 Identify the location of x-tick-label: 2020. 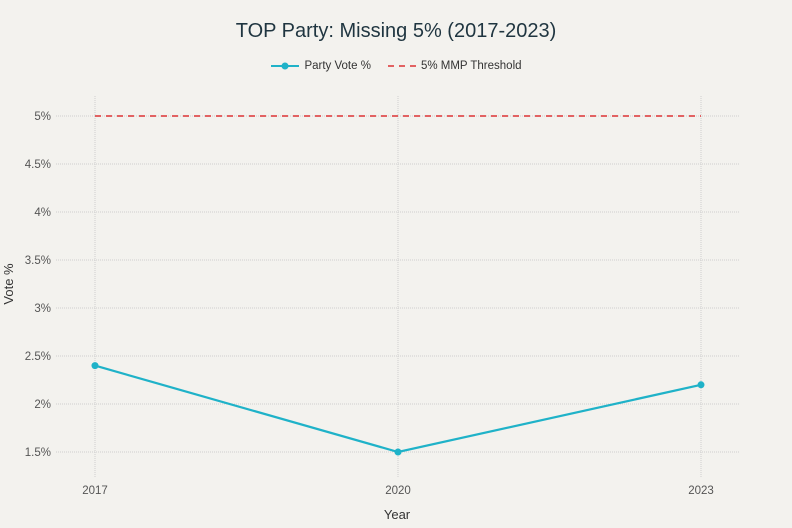
(398, 491).